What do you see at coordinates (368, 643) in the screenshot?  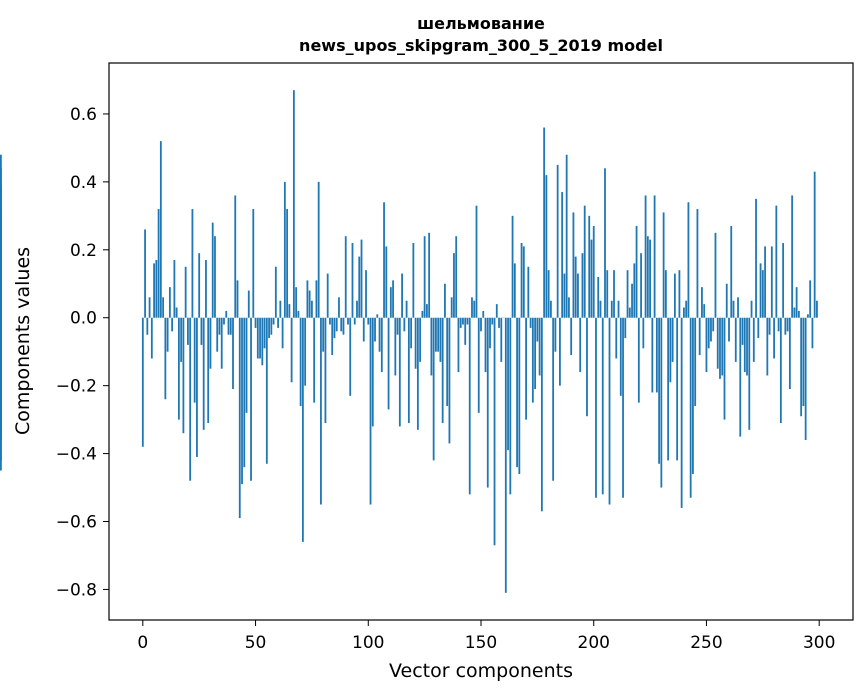 I see `x-tick-label-100: 100` at bounding box center [368, 643].